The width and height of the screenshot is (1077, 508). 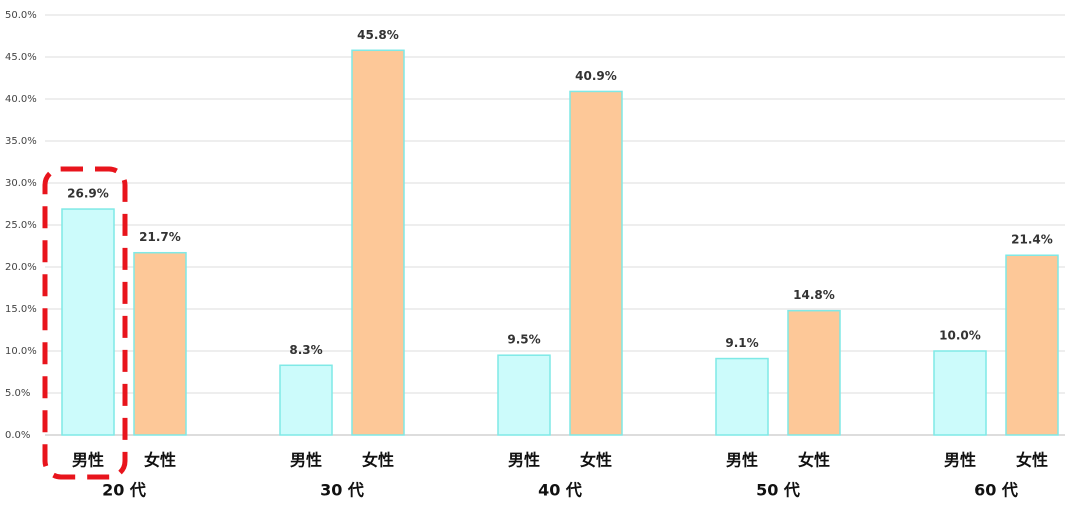 What do you see at coordinates (560, 490) in the screenshot?
I see `x-group-label: 40 代` at bounding box center [560, 490].